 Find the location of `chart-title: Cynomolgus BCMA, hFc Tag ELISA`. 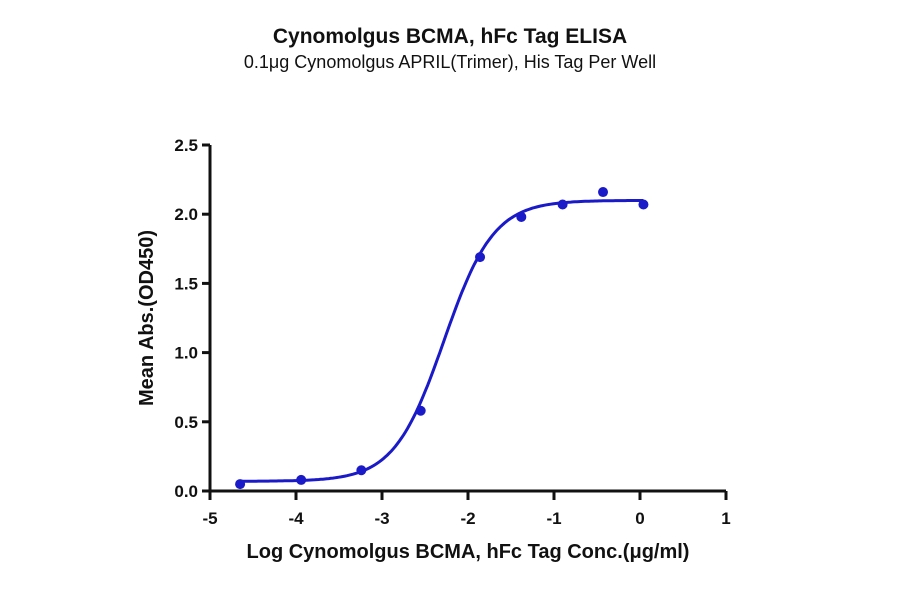

chart-title: Cynomolgus BCMA, hFc Tag ELISA is located at coordinates (450, 36).